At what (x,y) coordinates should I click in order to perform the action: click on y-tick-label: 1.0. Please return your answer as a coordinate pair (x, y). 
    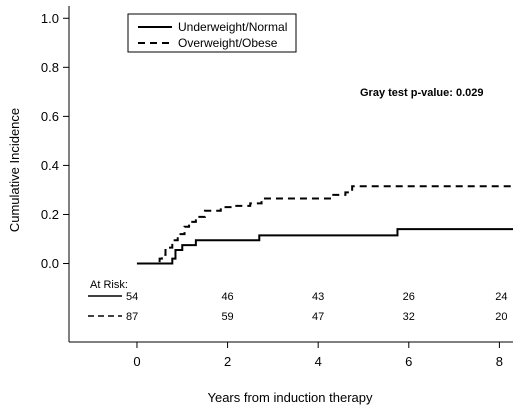
    Looking at the image, I should click on (50, 18).